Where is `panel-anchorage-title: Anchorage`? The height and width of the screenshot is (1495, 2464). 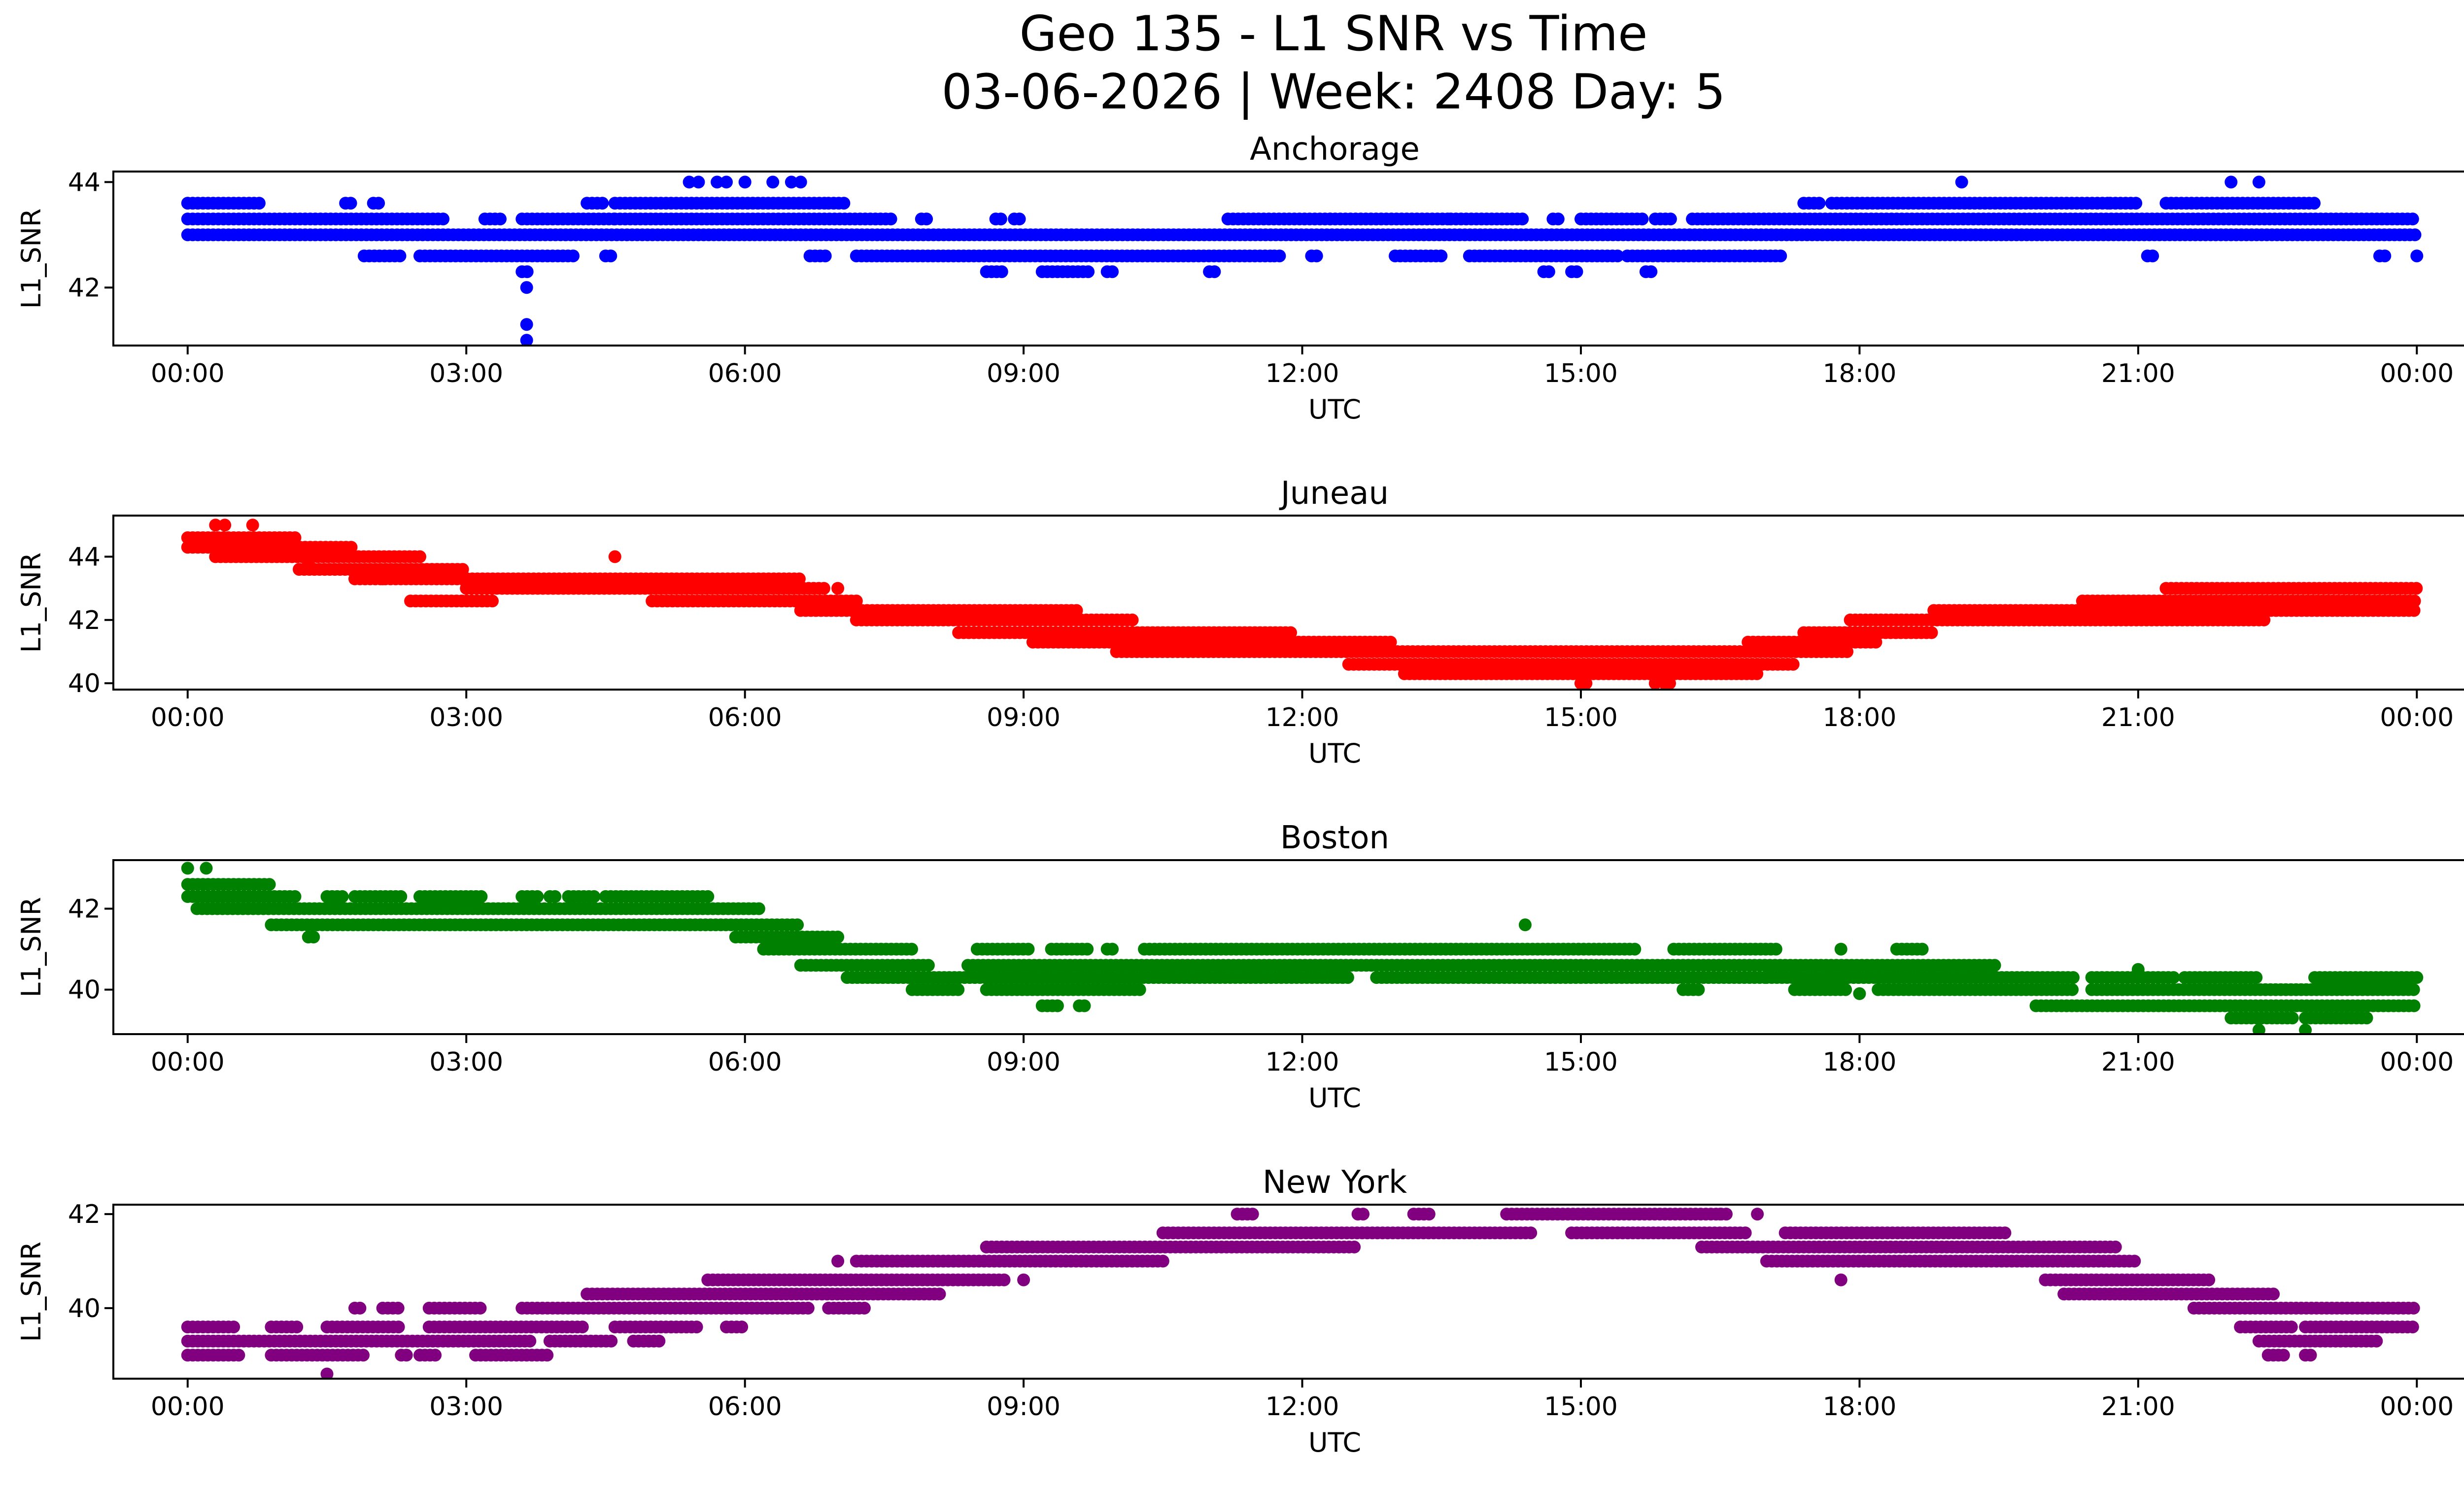
panel-anchorage-title: Anchorage is located at coordinates (1335, 149).